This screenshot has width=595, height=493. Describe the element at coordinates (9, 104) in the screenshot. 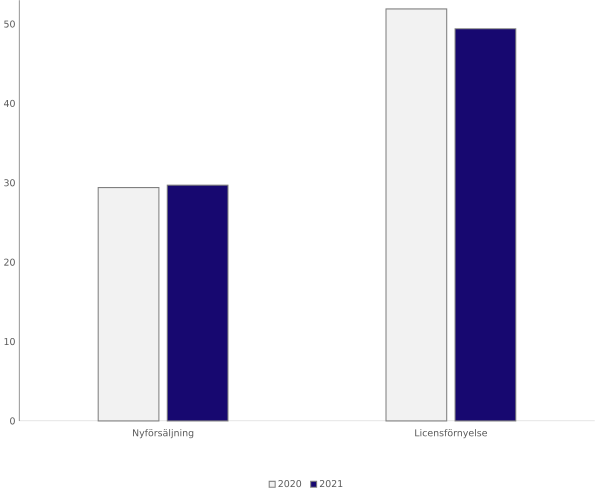

I see `y-tick-label: 40` at that location.